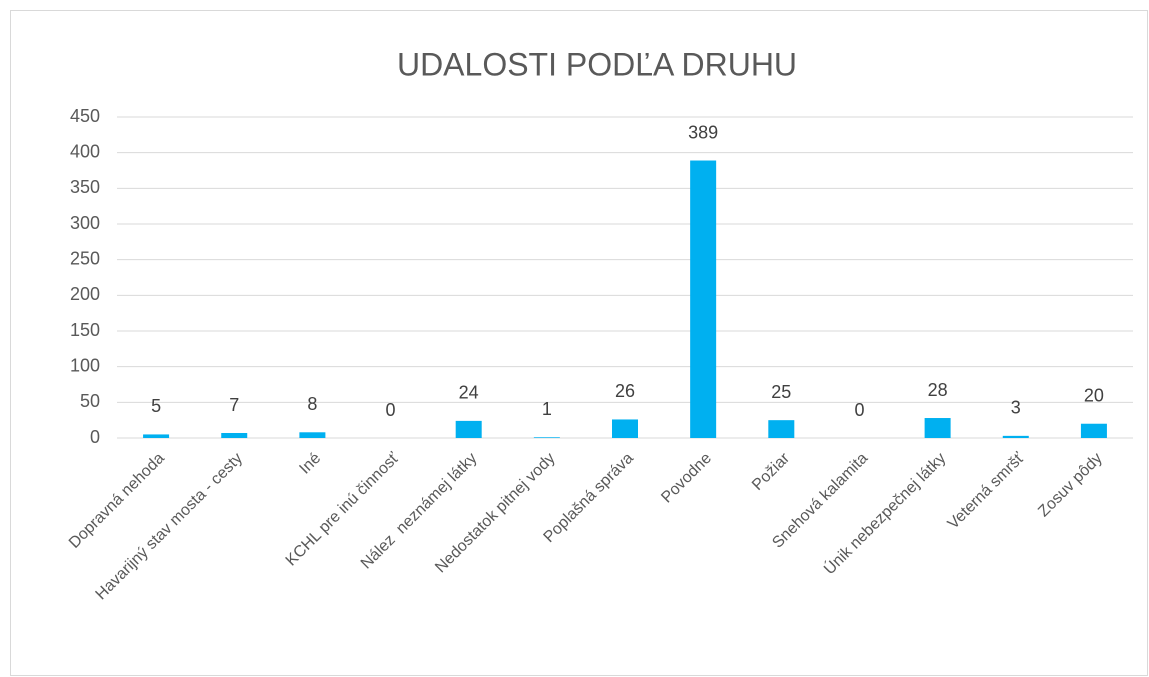 The height and width of the screenshot is (677, 1149). What do you see at coordinates (234, 405) in the screenshot?
I see `data-label: 7` at bounding box center [234, 405].